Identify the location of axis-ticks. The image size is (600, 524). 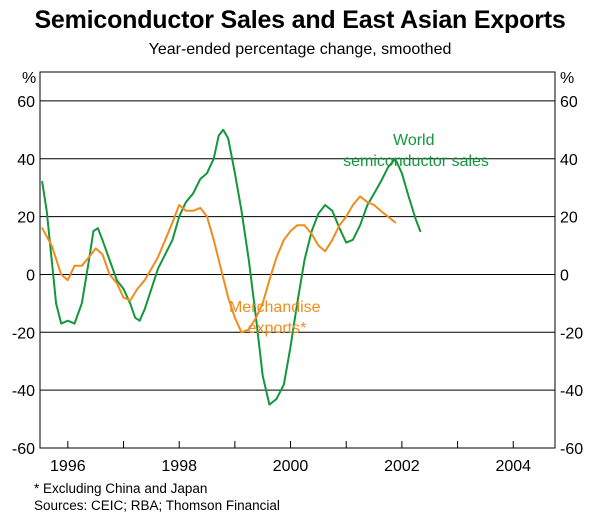
(290, 444).